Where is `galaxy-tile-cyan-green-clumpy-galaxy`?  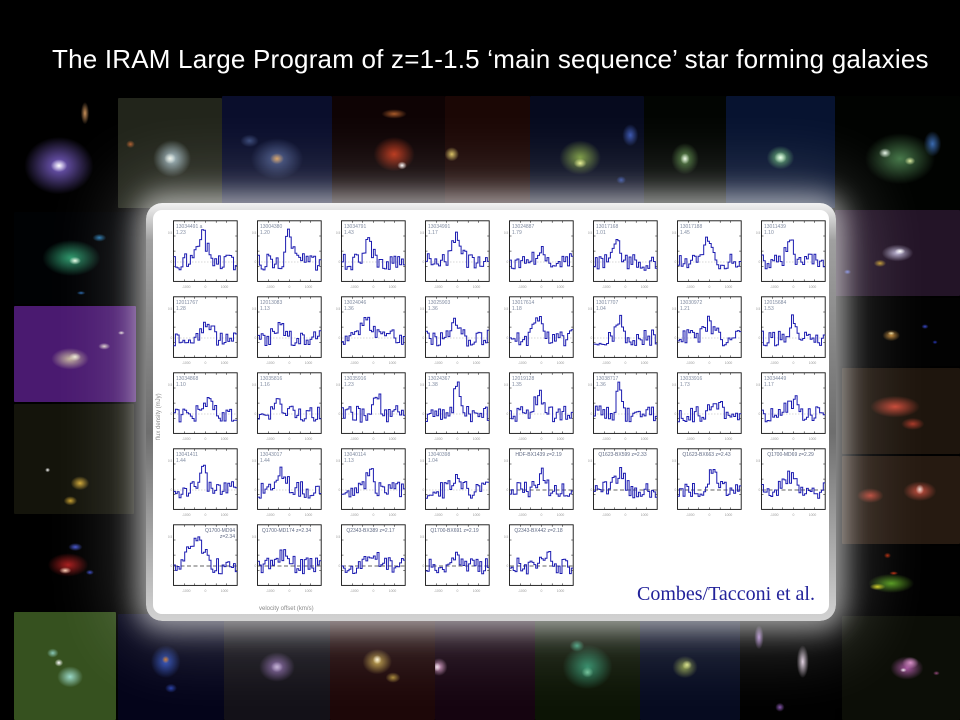 galaxy-tile-cyan-green-clumpy-galaxy is located at coordinates (75, 258).